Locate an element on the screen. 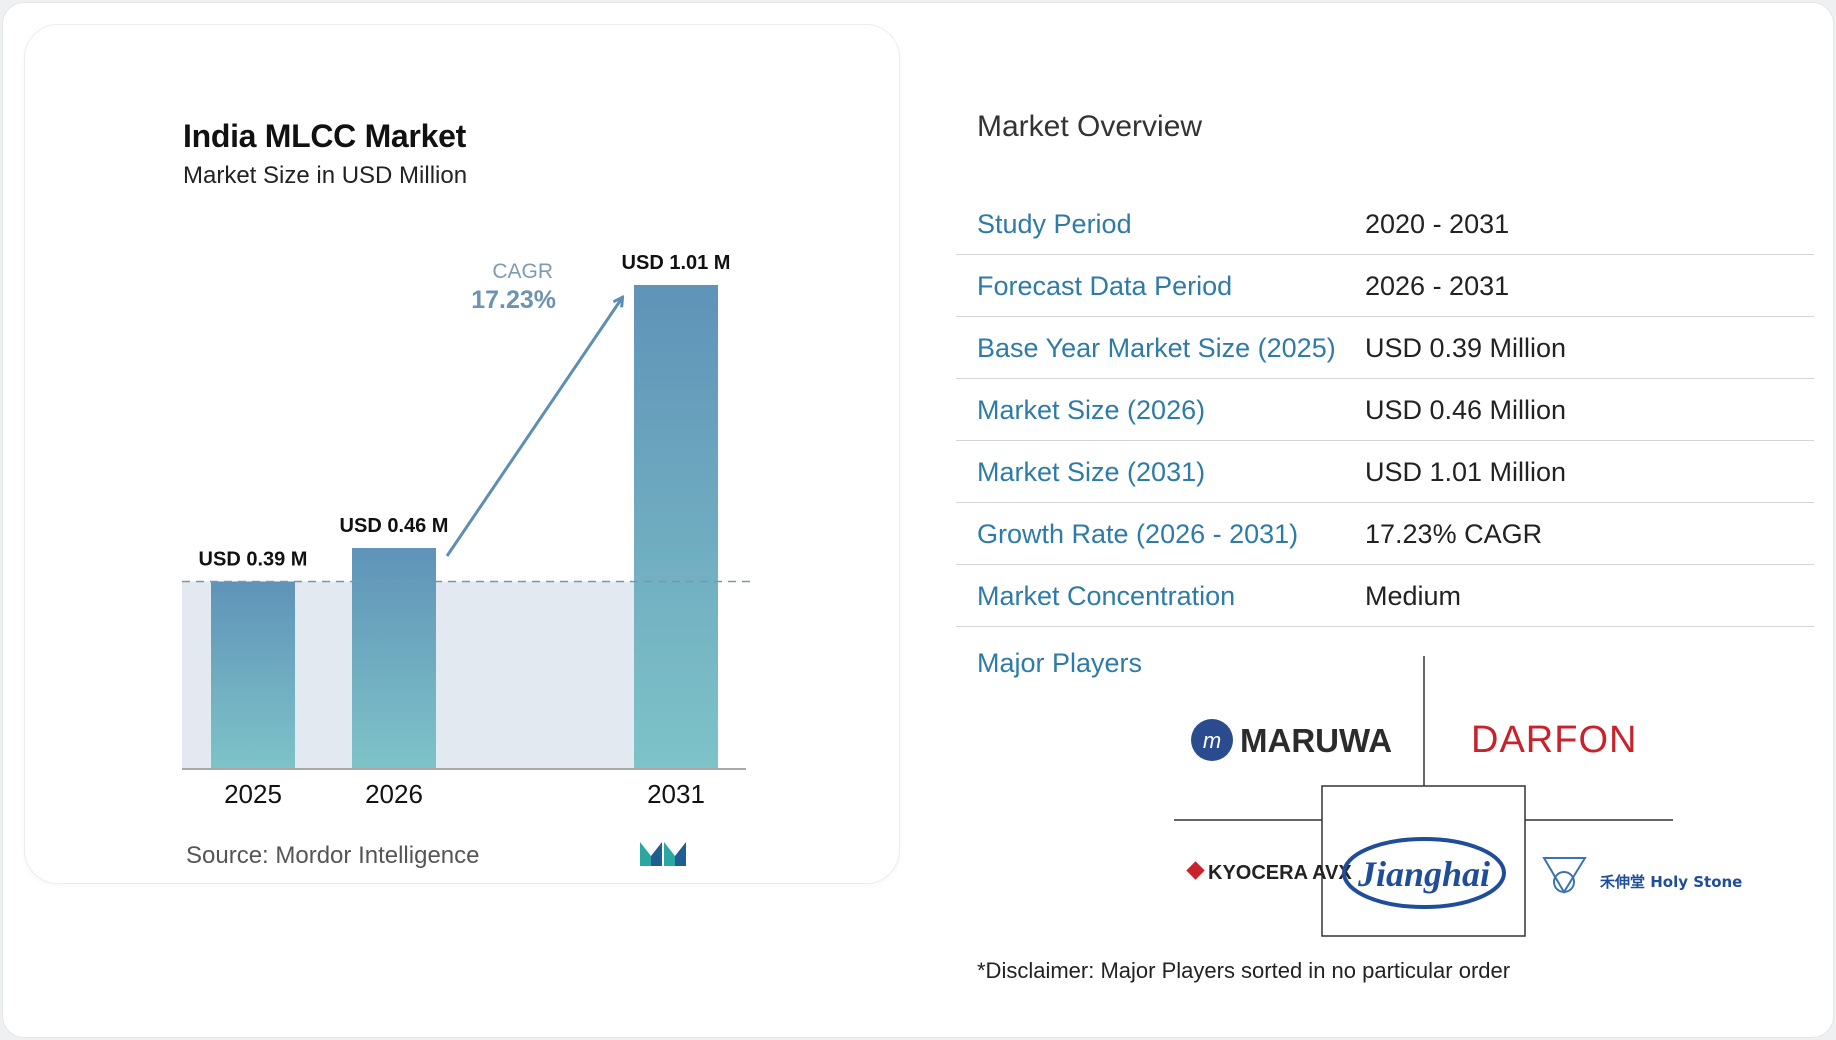  jianghai-name: Jianghai is located at coordinates (1423, 874).